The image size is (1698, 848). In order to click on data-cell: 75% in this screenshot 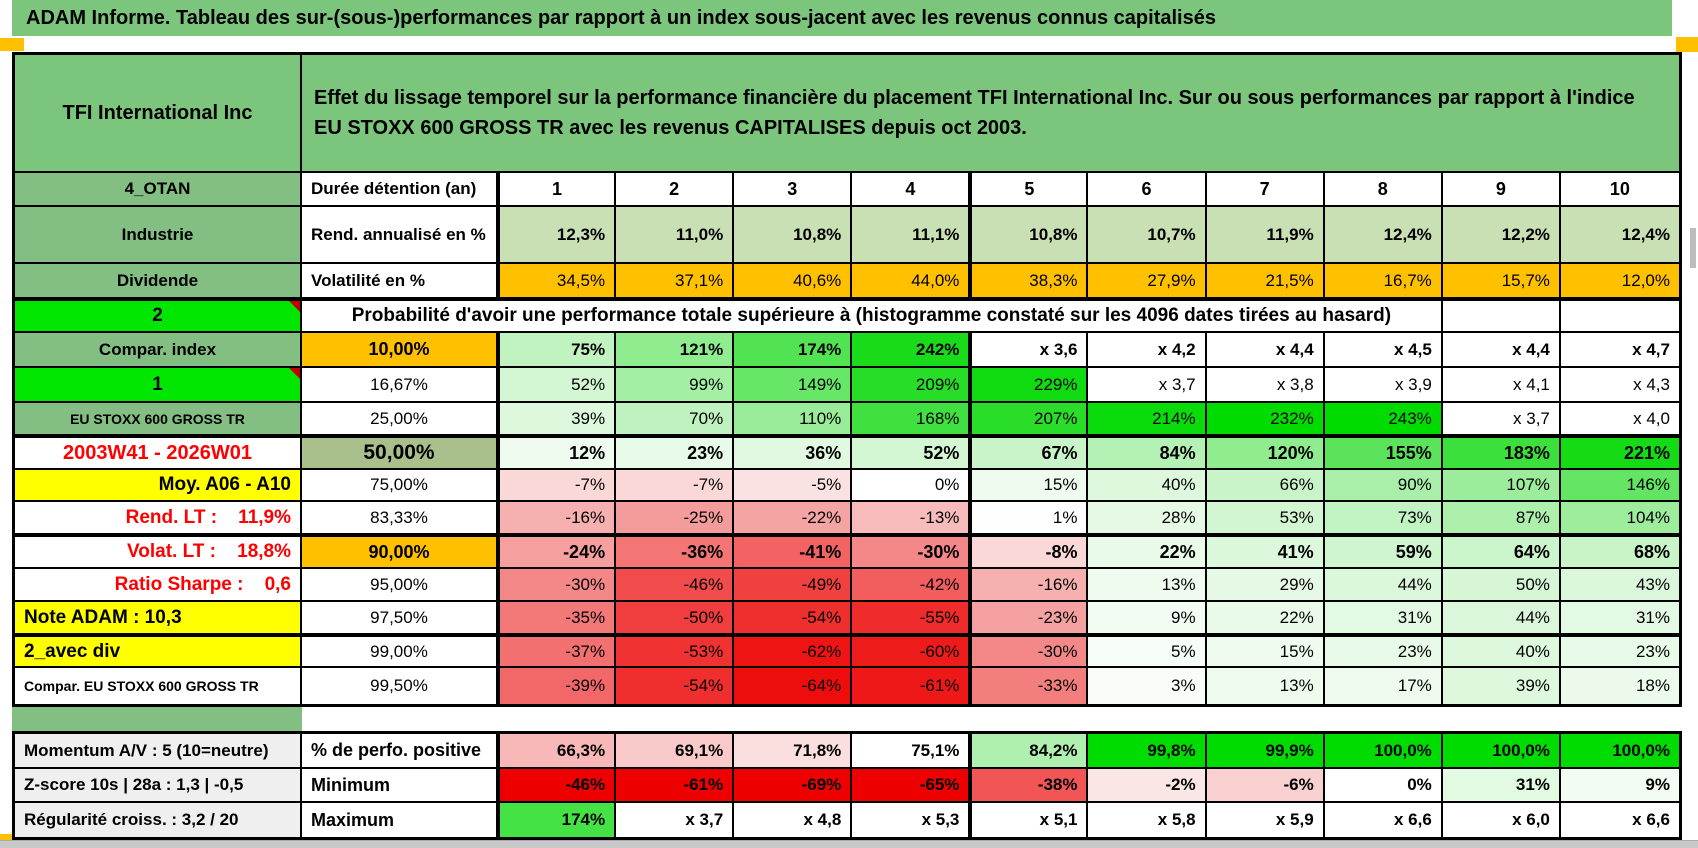, I will do `click(557, 350)`.